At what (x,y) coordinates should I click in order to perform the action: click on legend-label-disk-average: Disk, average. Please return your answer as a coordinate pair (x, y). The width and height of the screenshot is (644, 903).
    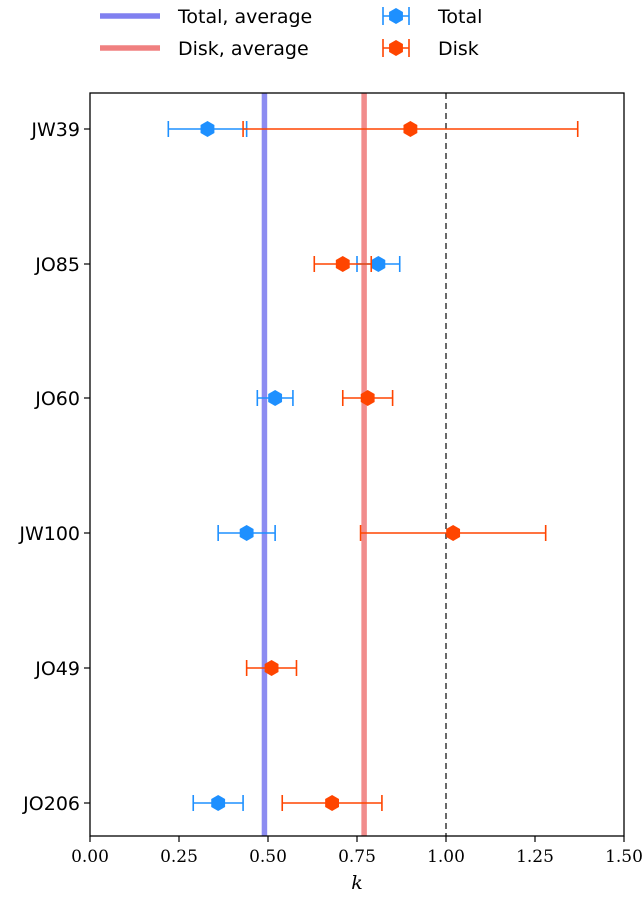
    Looking at the image, I should click on (243, 49).